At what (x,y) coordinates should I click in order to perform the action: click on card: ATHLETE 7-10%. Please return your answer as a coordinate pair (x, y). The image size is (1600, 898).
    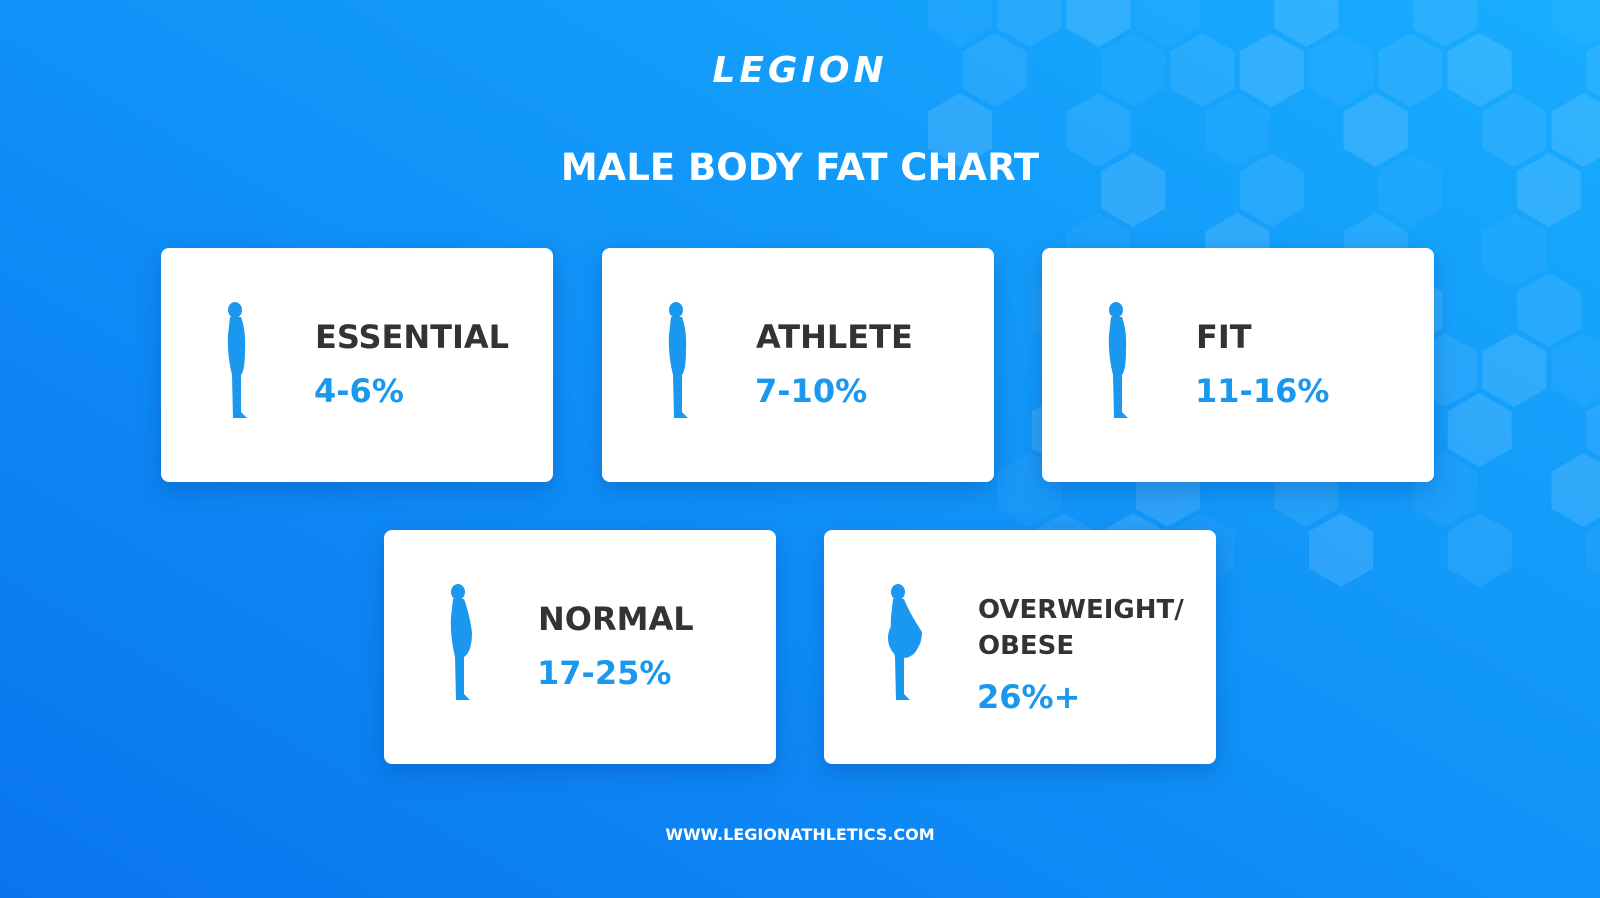
    Looking at the image, I should click on (798, 365).